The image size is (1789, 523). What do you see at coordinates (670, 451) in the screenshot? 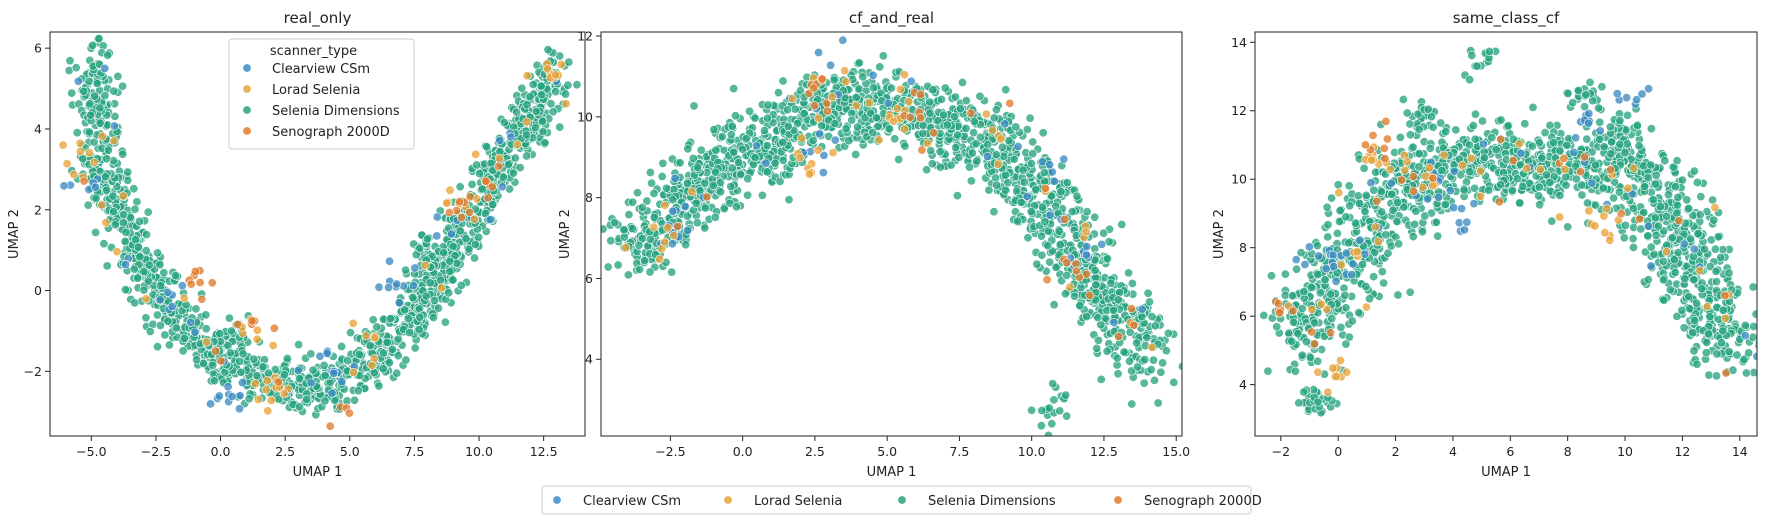
I see `x-tick-label: −2.5` at bounding box center [670, 451].